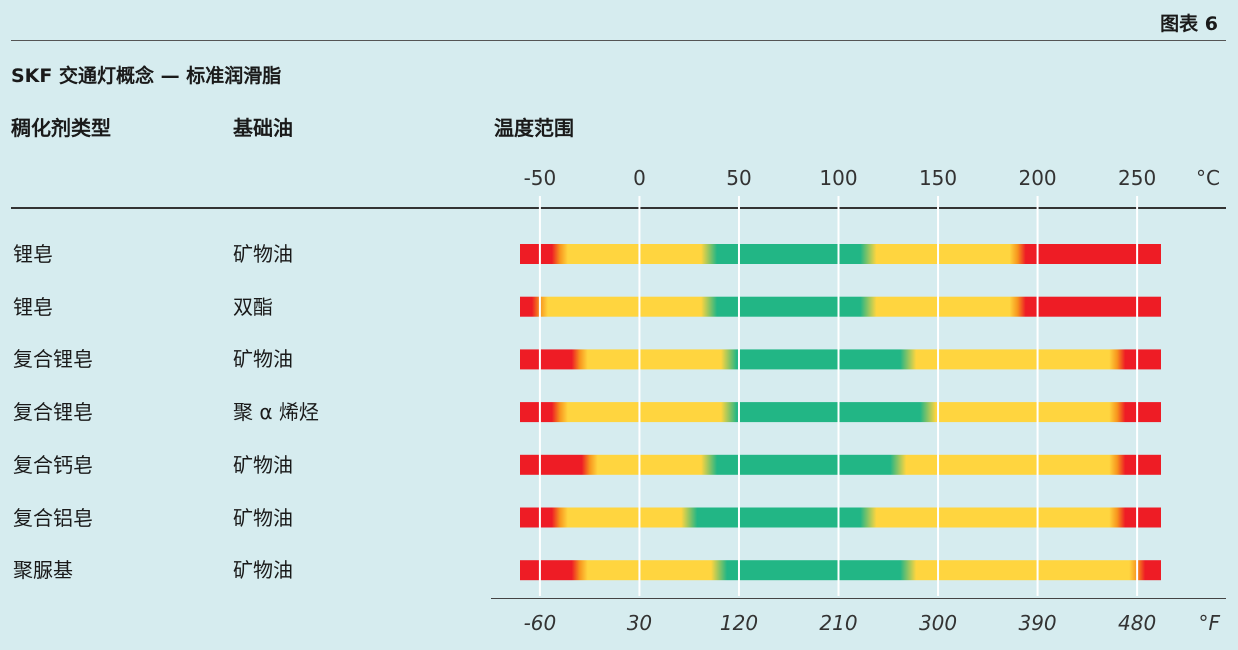 This screenshot has height=650, width=1238. Describe the element at coordinates (618, 40) in the screenshot. I see `top-rule` at that location.